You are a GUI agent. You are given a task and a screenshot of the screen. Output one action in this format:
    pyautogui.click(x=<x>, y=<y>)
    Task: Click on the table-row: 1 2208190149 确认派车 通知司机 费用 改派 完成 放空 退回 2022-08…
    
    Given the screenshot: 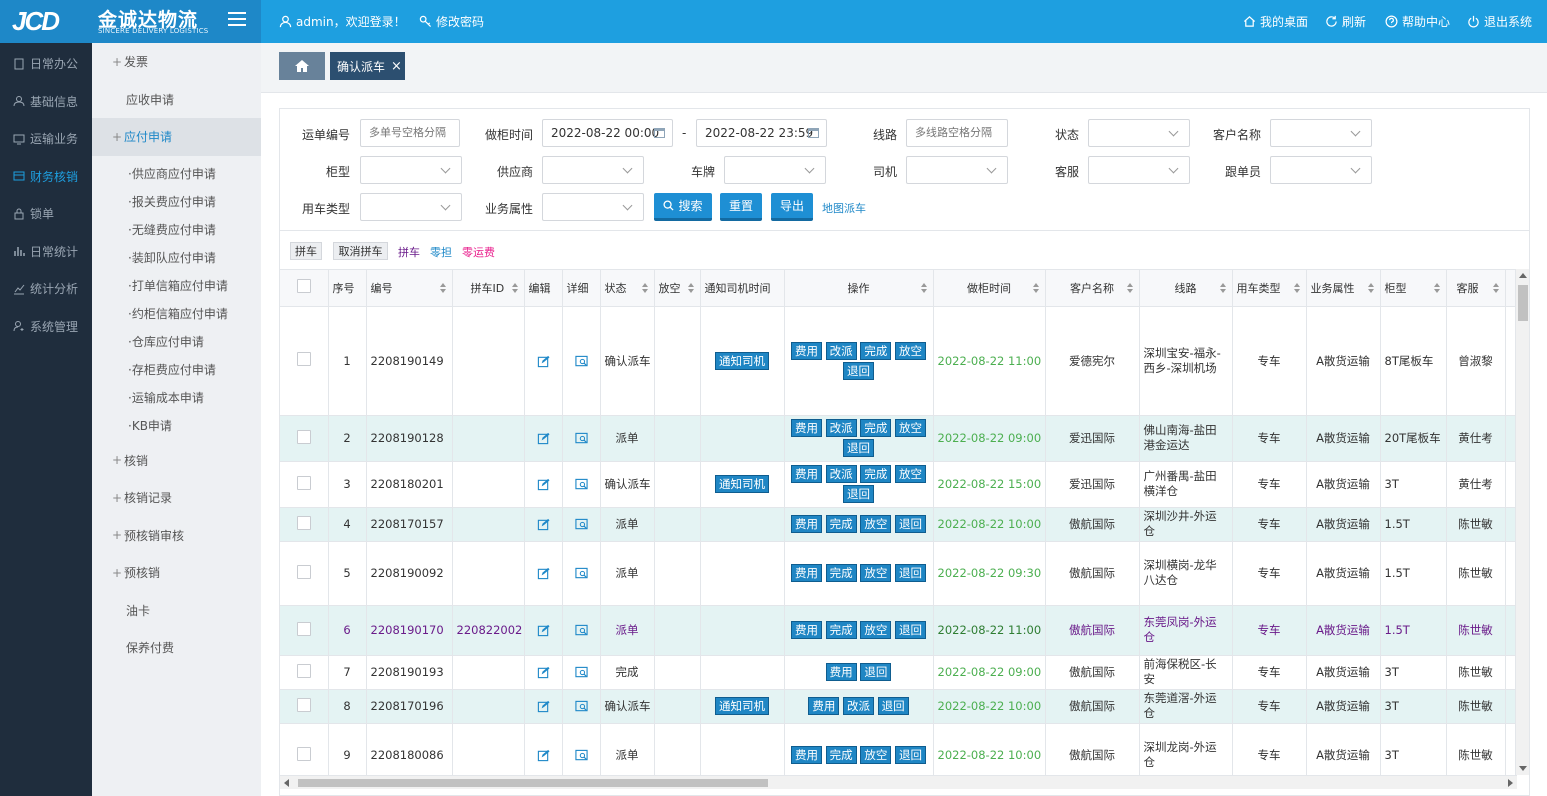 What is the action you would take?
    pyautogui.click(x=898, y=361)
    